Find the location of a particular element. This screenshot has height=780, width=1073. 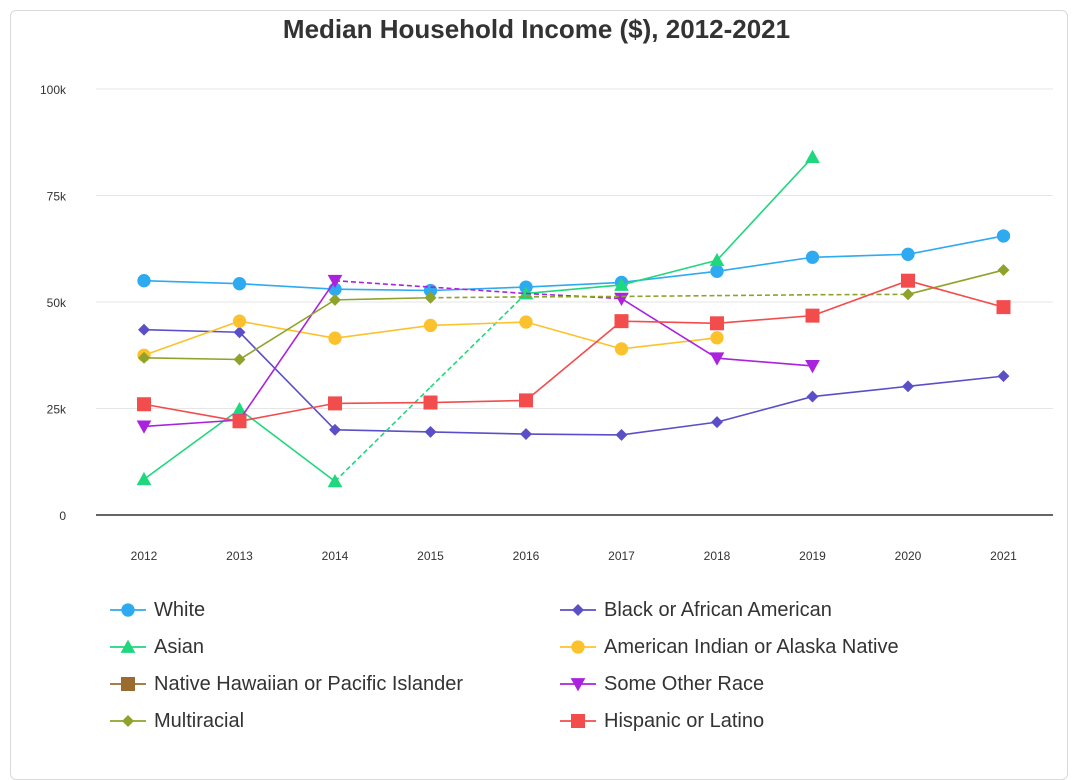

legend-item: Black or African American is located at coordinates (696, 610).